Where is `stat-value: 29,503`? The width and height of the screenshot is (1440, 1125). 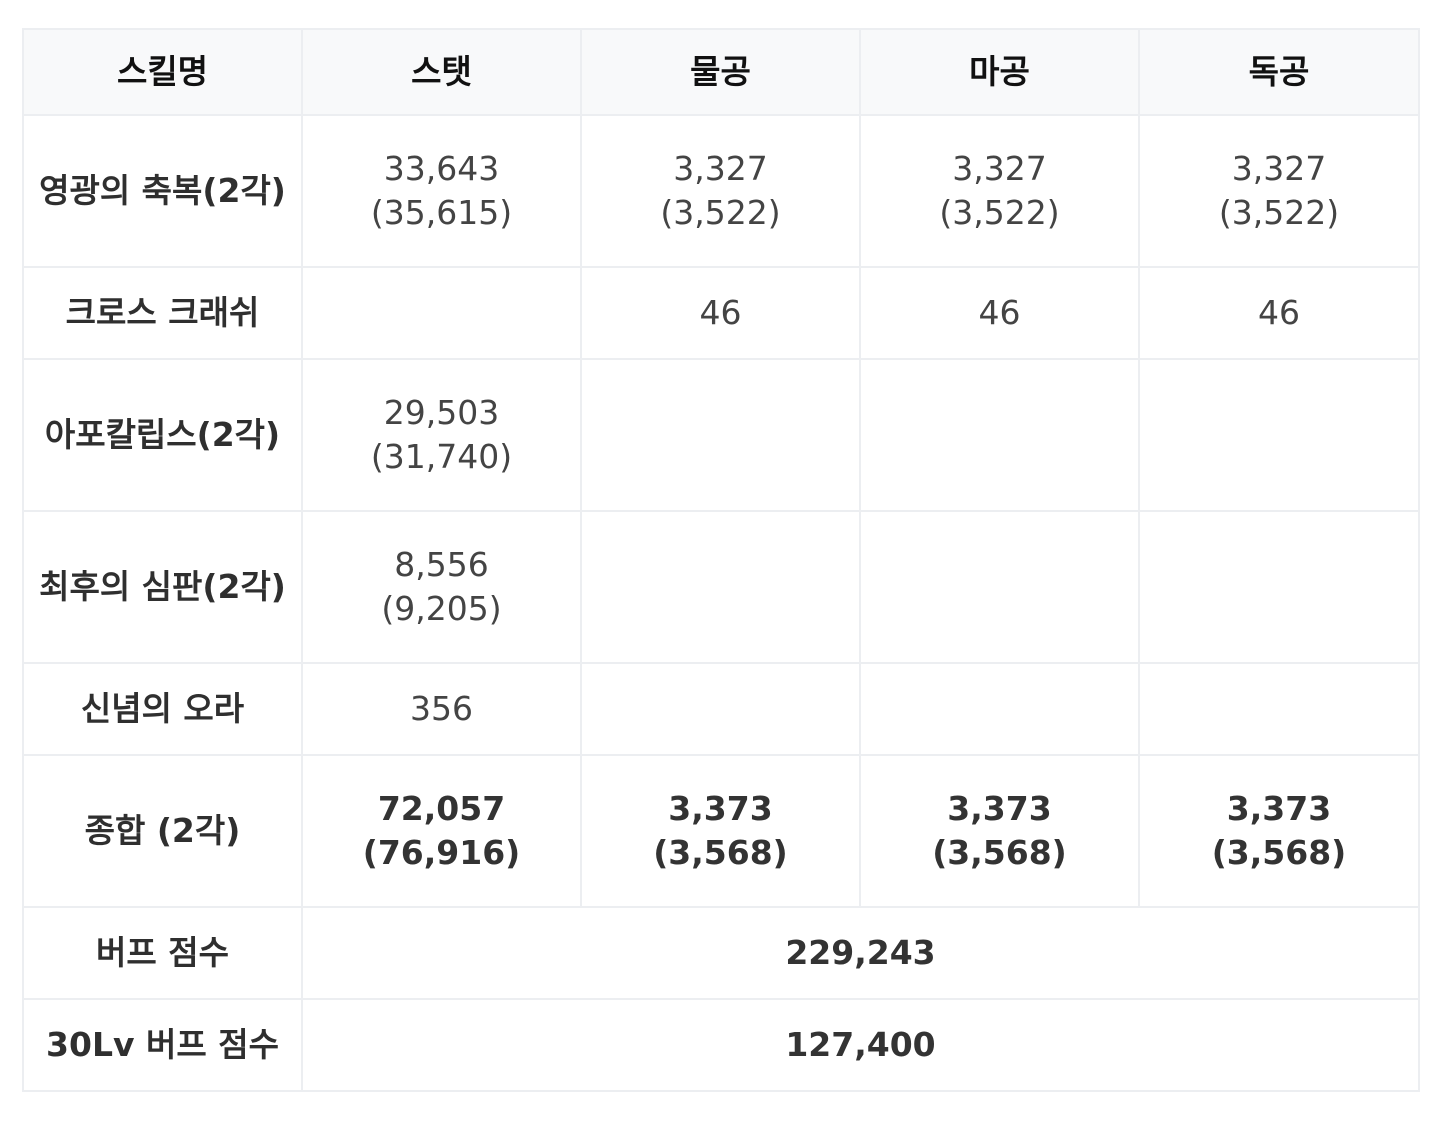 stat-value: 29,503 is located at coordinates (441, 412).